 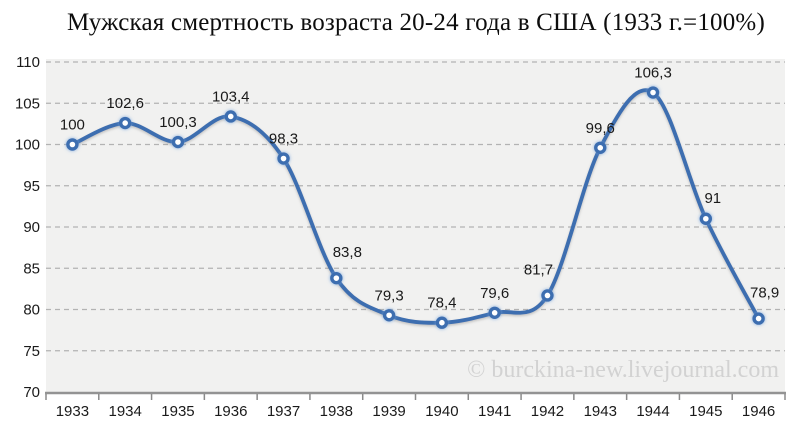 I want to click on data-point-label: 91, so click(x=712, y=198).